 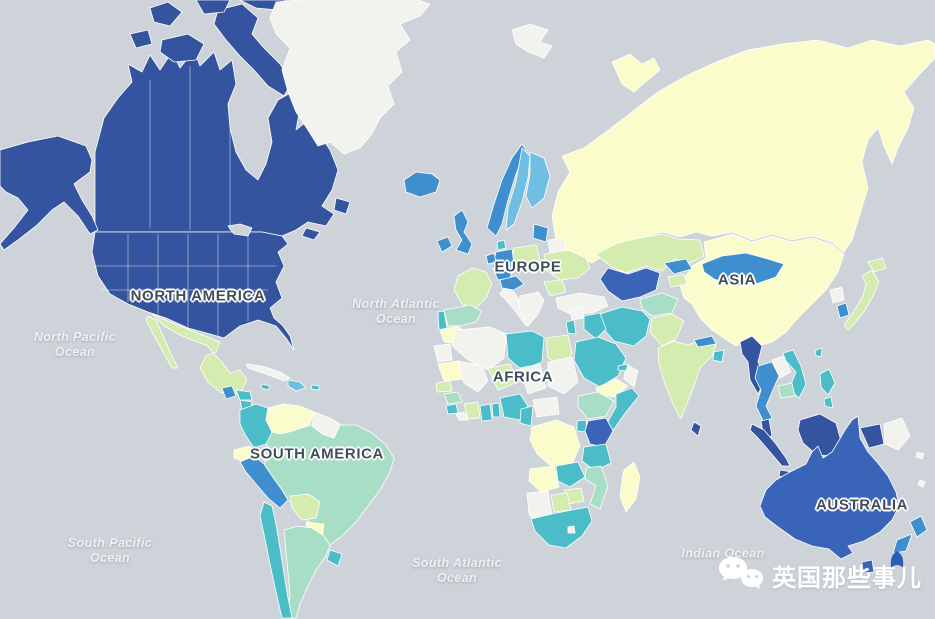 What do you see at coordinates (452, 409) in the screenshot?
I see `country-sierra-leone` at bounding box center [452, 409].